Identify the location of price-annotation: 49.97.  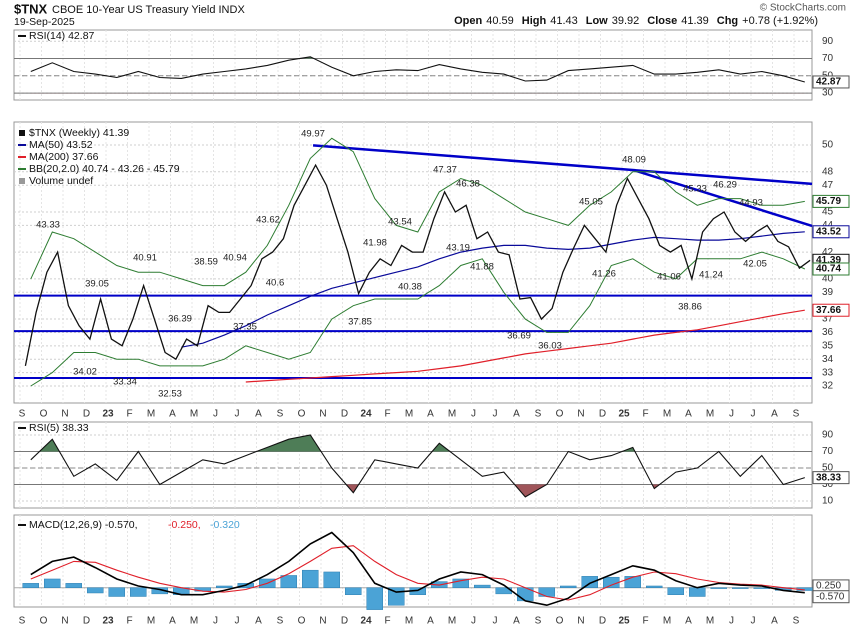
(313, 134).